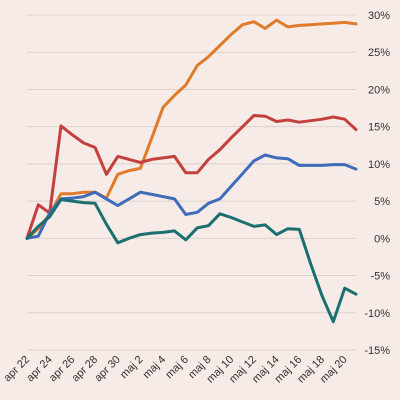 This screenshot has height=400, width=400. What do you see at coordinates (379, 165) in the screenshot?
I see `y-tick-label: 10%` at bounding box center [379, 165].